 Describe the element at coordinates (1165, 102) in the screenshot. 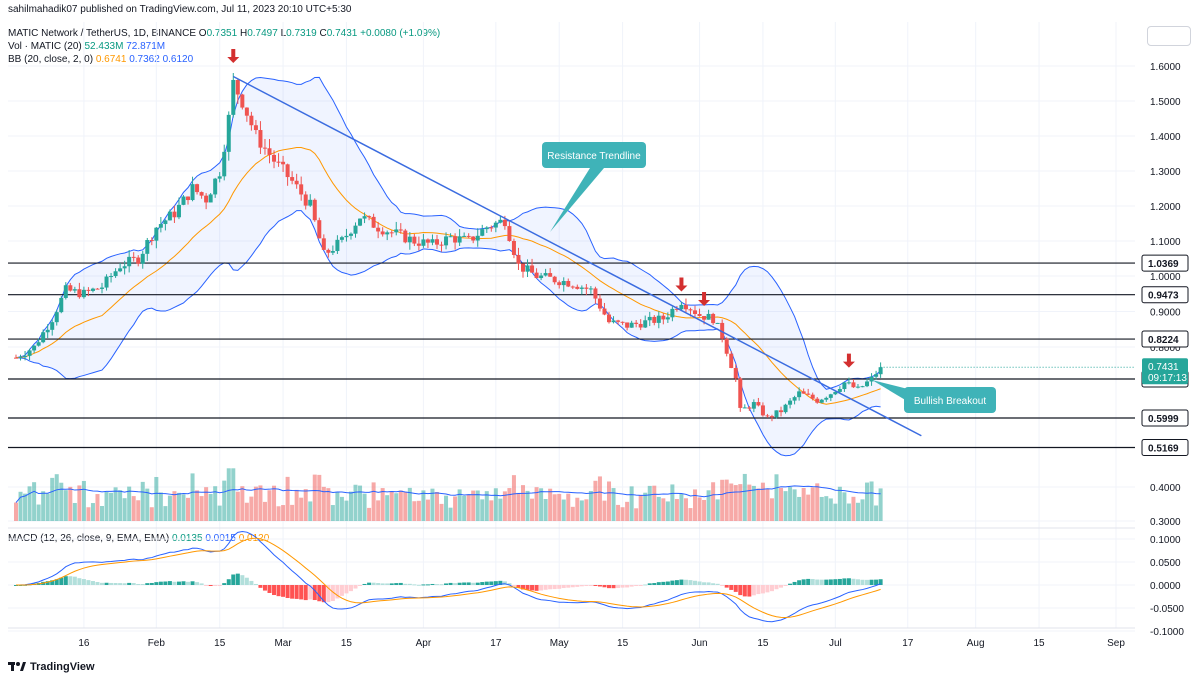

I see `price-tick-label: 1.5000` at that location.